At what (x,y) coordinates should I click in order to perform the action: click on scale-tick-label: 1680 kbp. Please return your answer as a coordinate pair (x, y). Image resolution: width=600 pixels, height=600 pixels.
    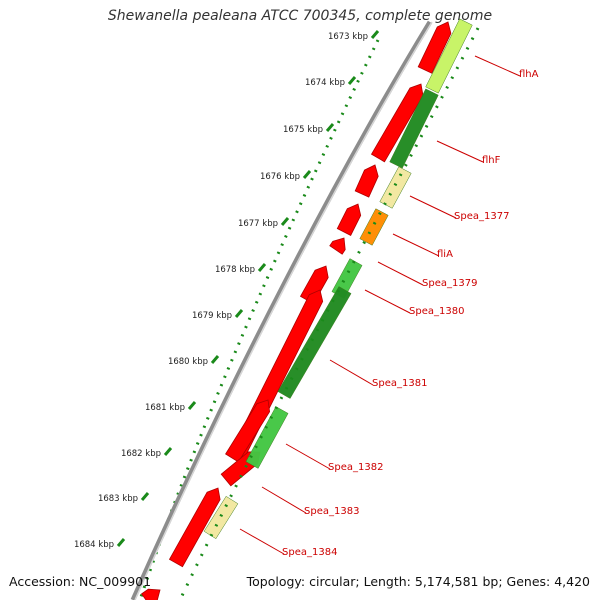
    Looking at the image, I should click on (188, 362).